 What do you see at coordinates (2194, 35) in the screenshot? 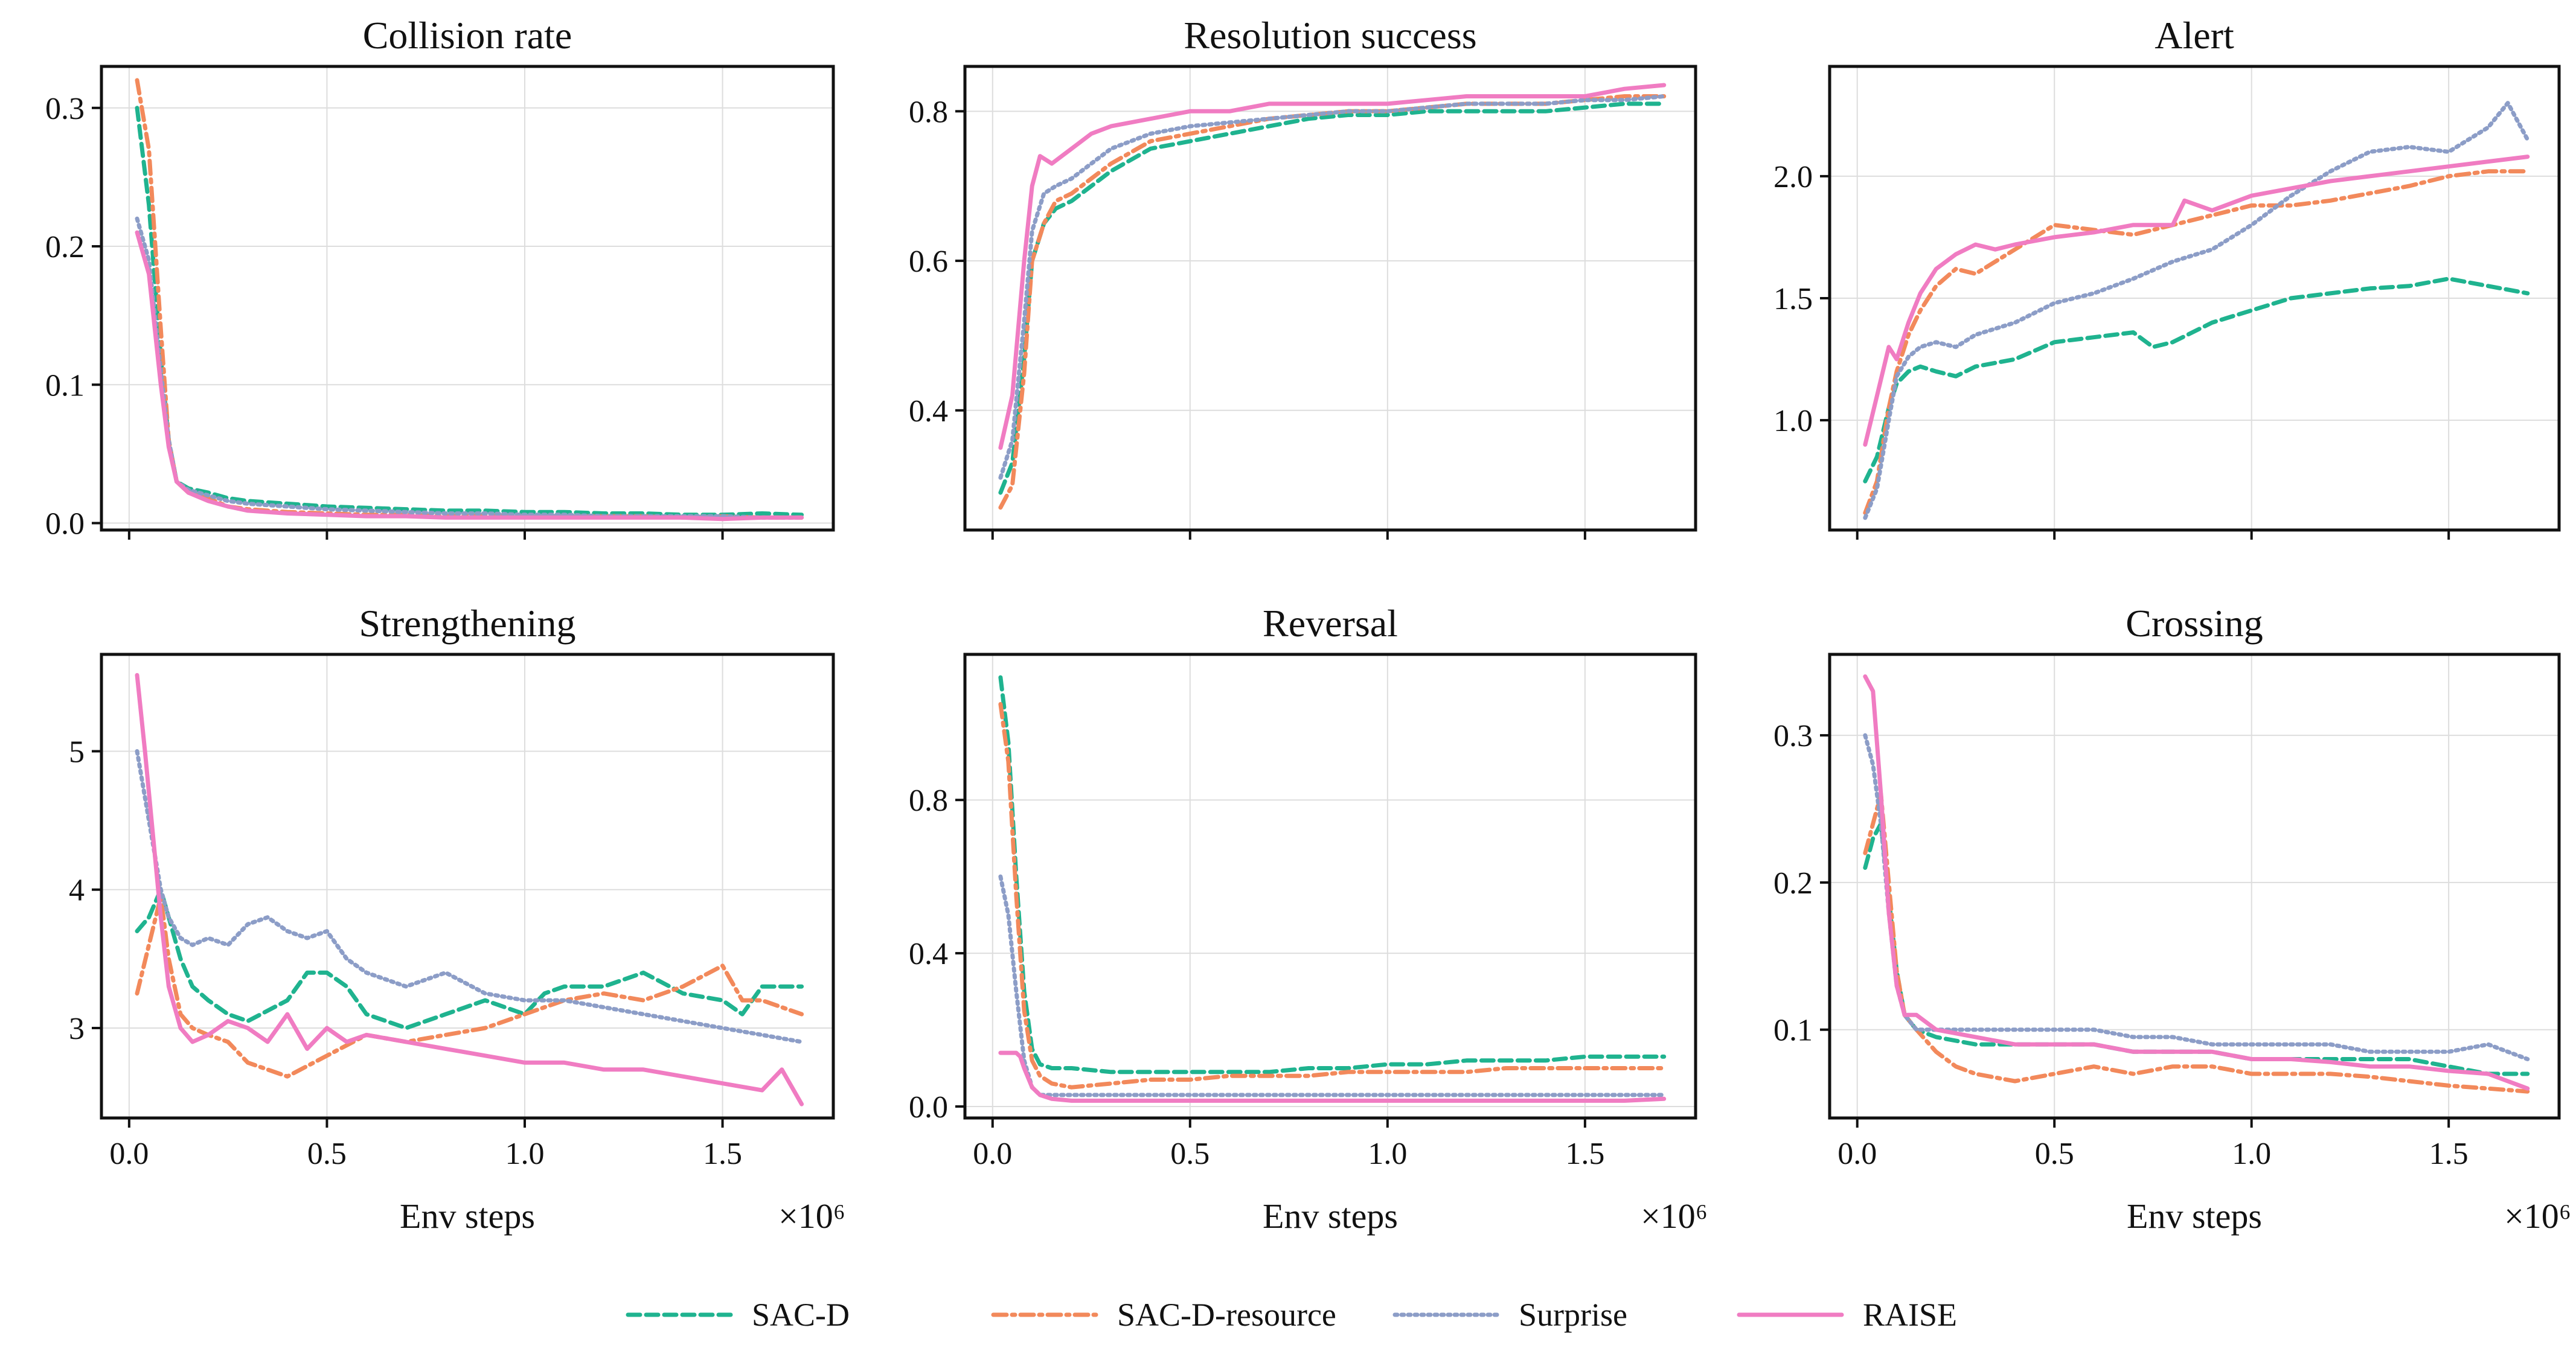
I see `panel-title: Alert` at bounding box center [2194, 35].